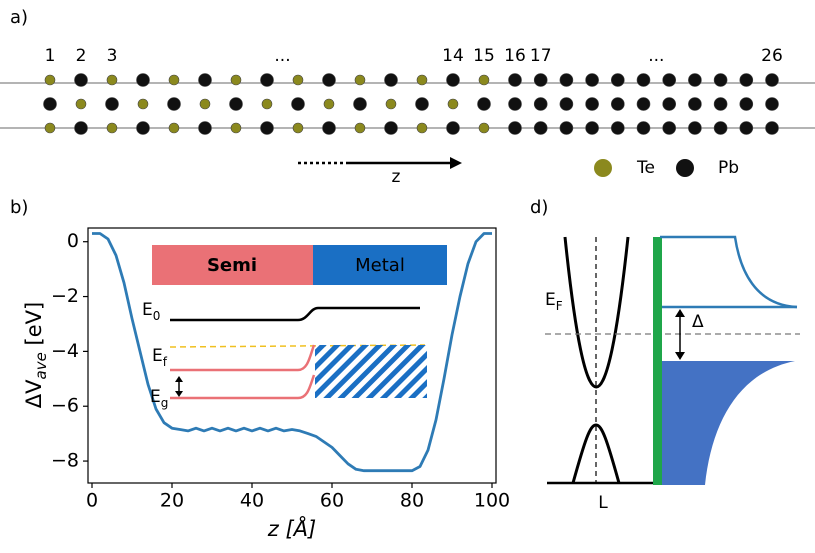  I want to click on metal-states, so click(728, 423).